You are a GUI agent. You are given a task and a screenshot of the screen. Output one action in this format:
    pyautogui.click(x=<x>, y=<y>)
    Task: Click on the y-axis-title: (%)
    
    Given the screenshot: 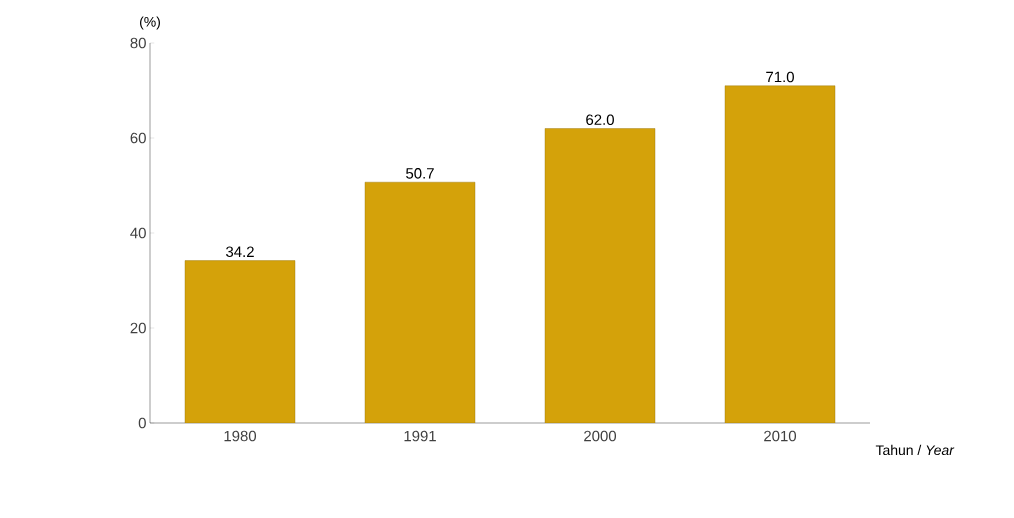 What is the action you would take?
    pyautogui.click(x=150, y=23)
    